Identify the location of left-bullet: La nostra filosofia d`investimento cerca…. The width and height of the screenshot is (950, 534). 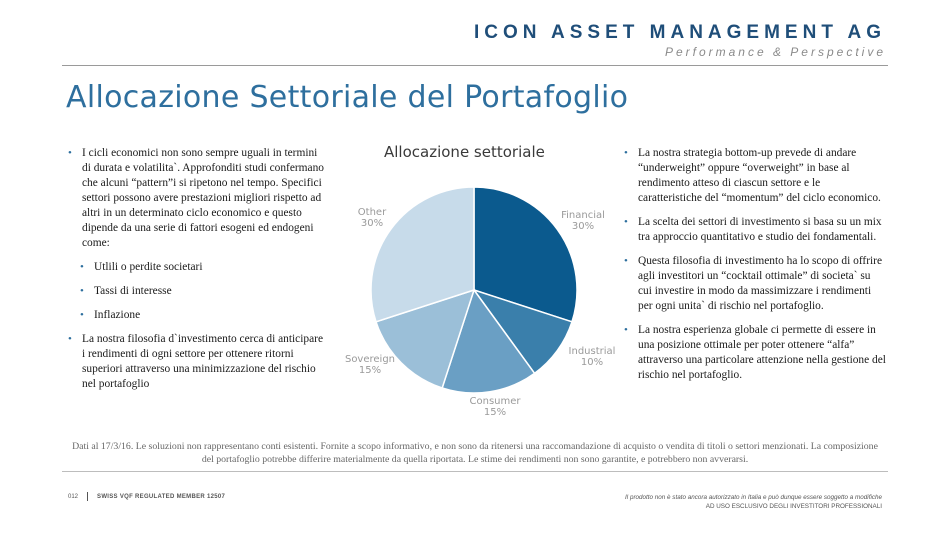
(198, 362).